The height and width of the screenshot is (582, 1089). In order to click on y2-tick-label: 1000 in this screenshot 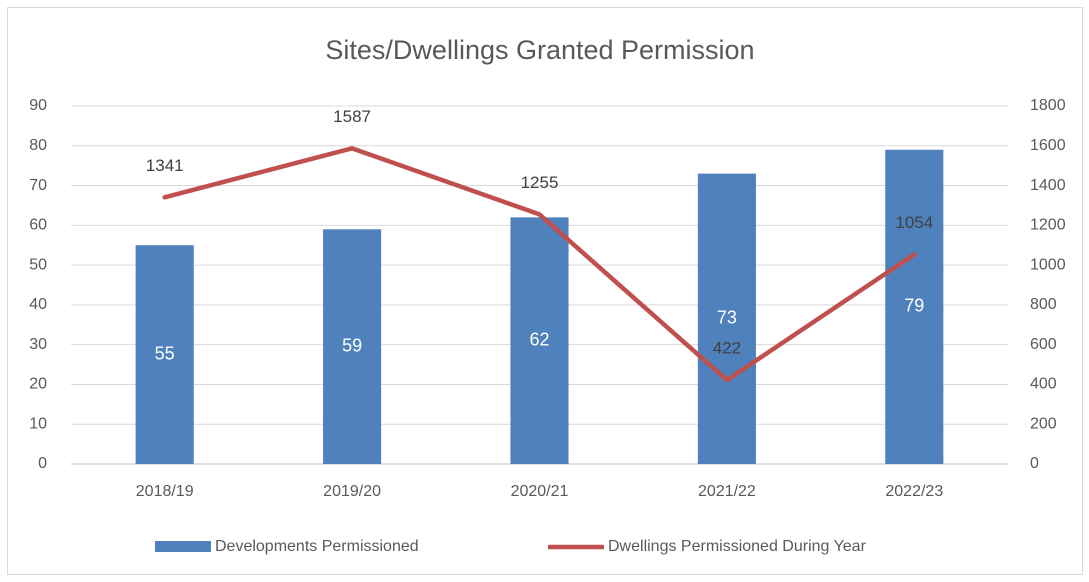, I will do `click(1048, 264)`.